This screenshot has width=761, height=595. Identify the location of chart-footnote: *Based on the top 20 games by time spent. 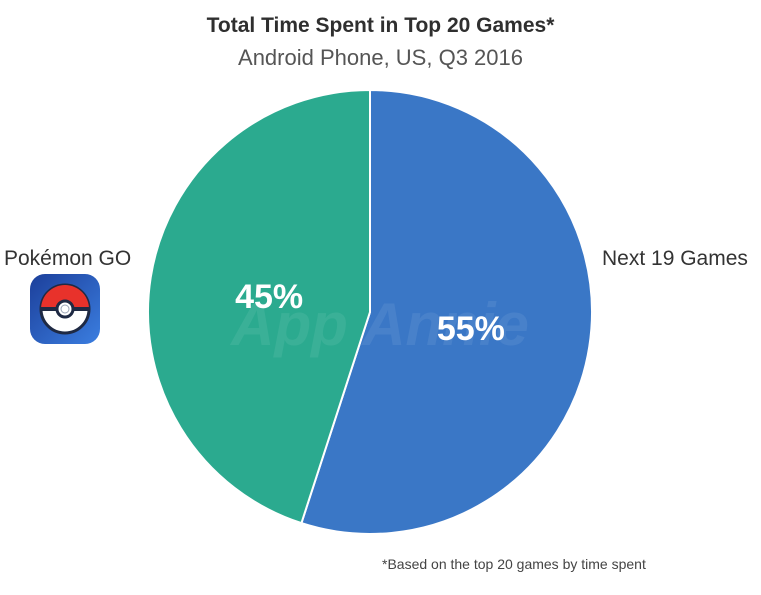
(514, 564).